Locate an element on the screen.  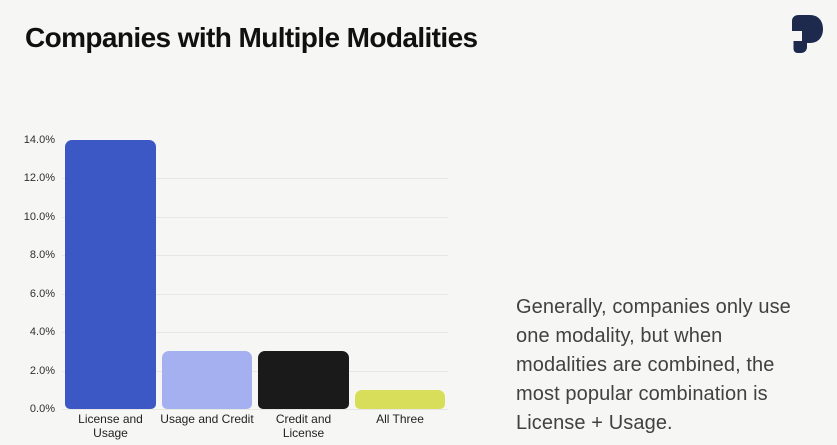
x-axis-label-credit-and-license: Credit and License is located at coordinates (303, 426).